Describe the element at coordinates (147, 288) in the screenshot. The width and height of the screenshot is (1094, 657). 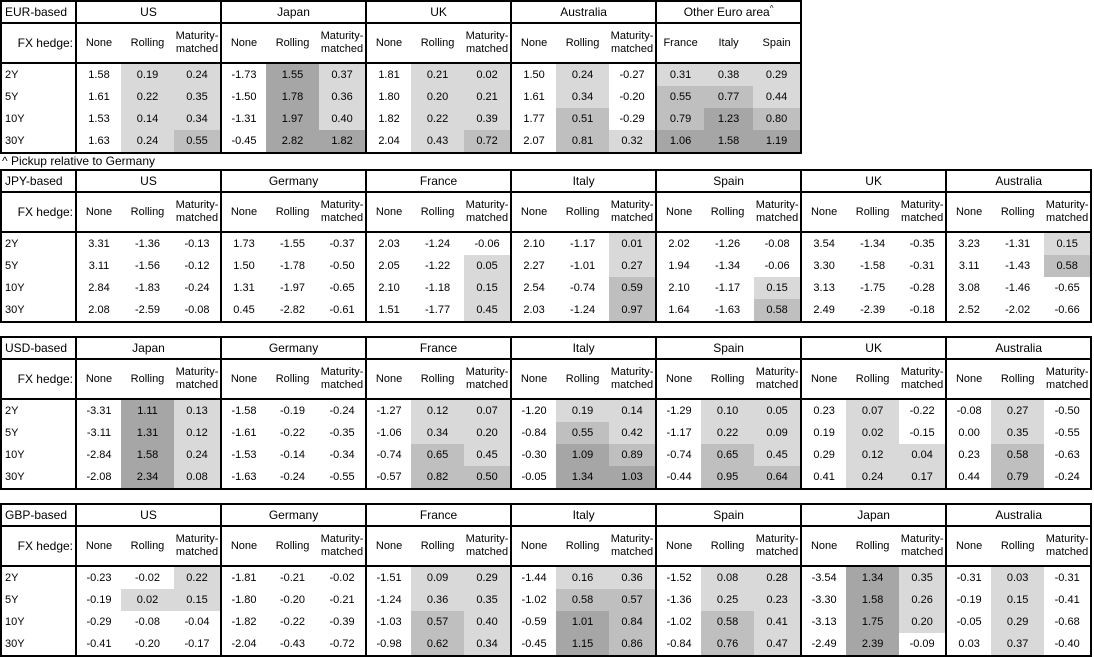
I see `value-cell: -1.83` at that location.